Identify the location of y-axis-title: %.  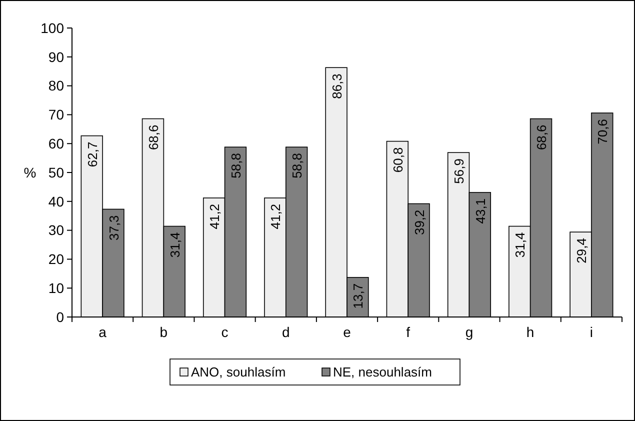
(30, 172).